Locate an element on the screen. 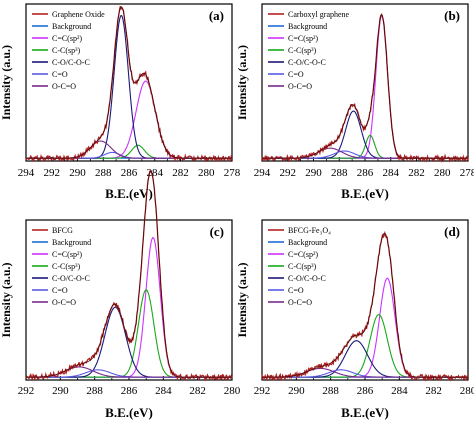 This screenshot has width=474, height=431. panel-label: (b) is located at coordinates (452, 15).